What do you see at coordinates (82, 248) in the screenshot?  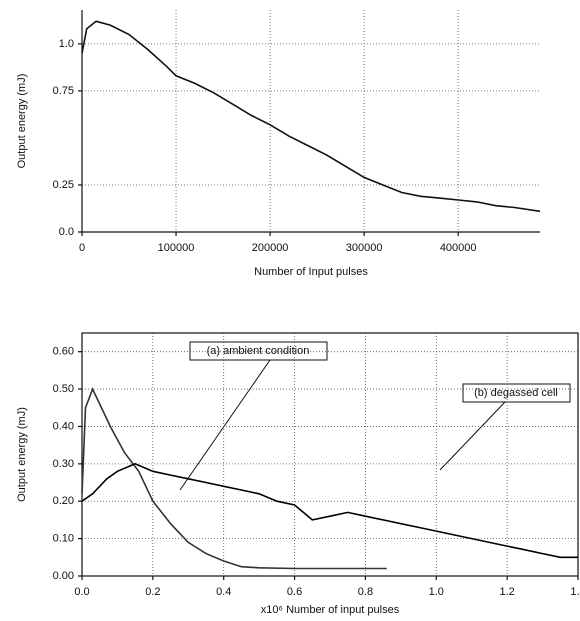 I see `x-tick-label: 0` at bounding box center [82, 248].